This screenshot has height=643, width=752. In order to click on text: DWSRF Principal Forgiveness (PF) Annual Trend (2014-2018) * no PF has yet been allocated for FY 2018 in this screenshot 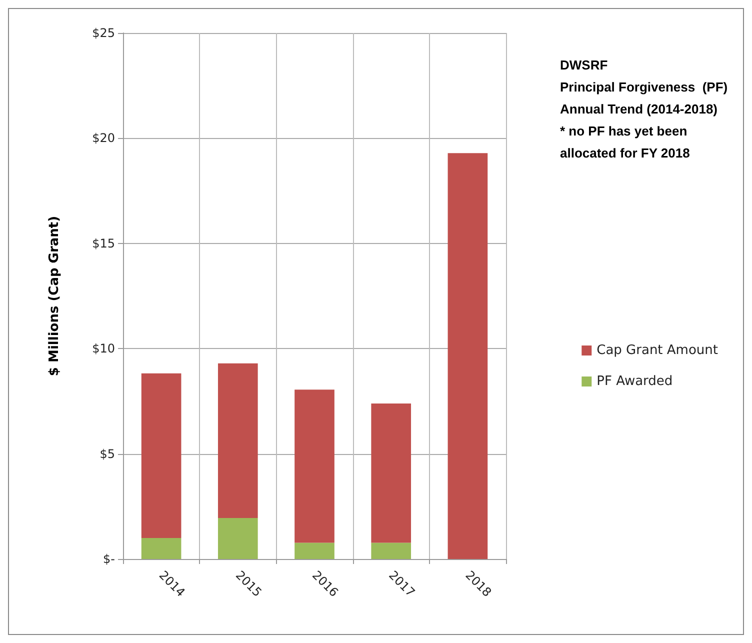, I will do `click(644, 109)`.